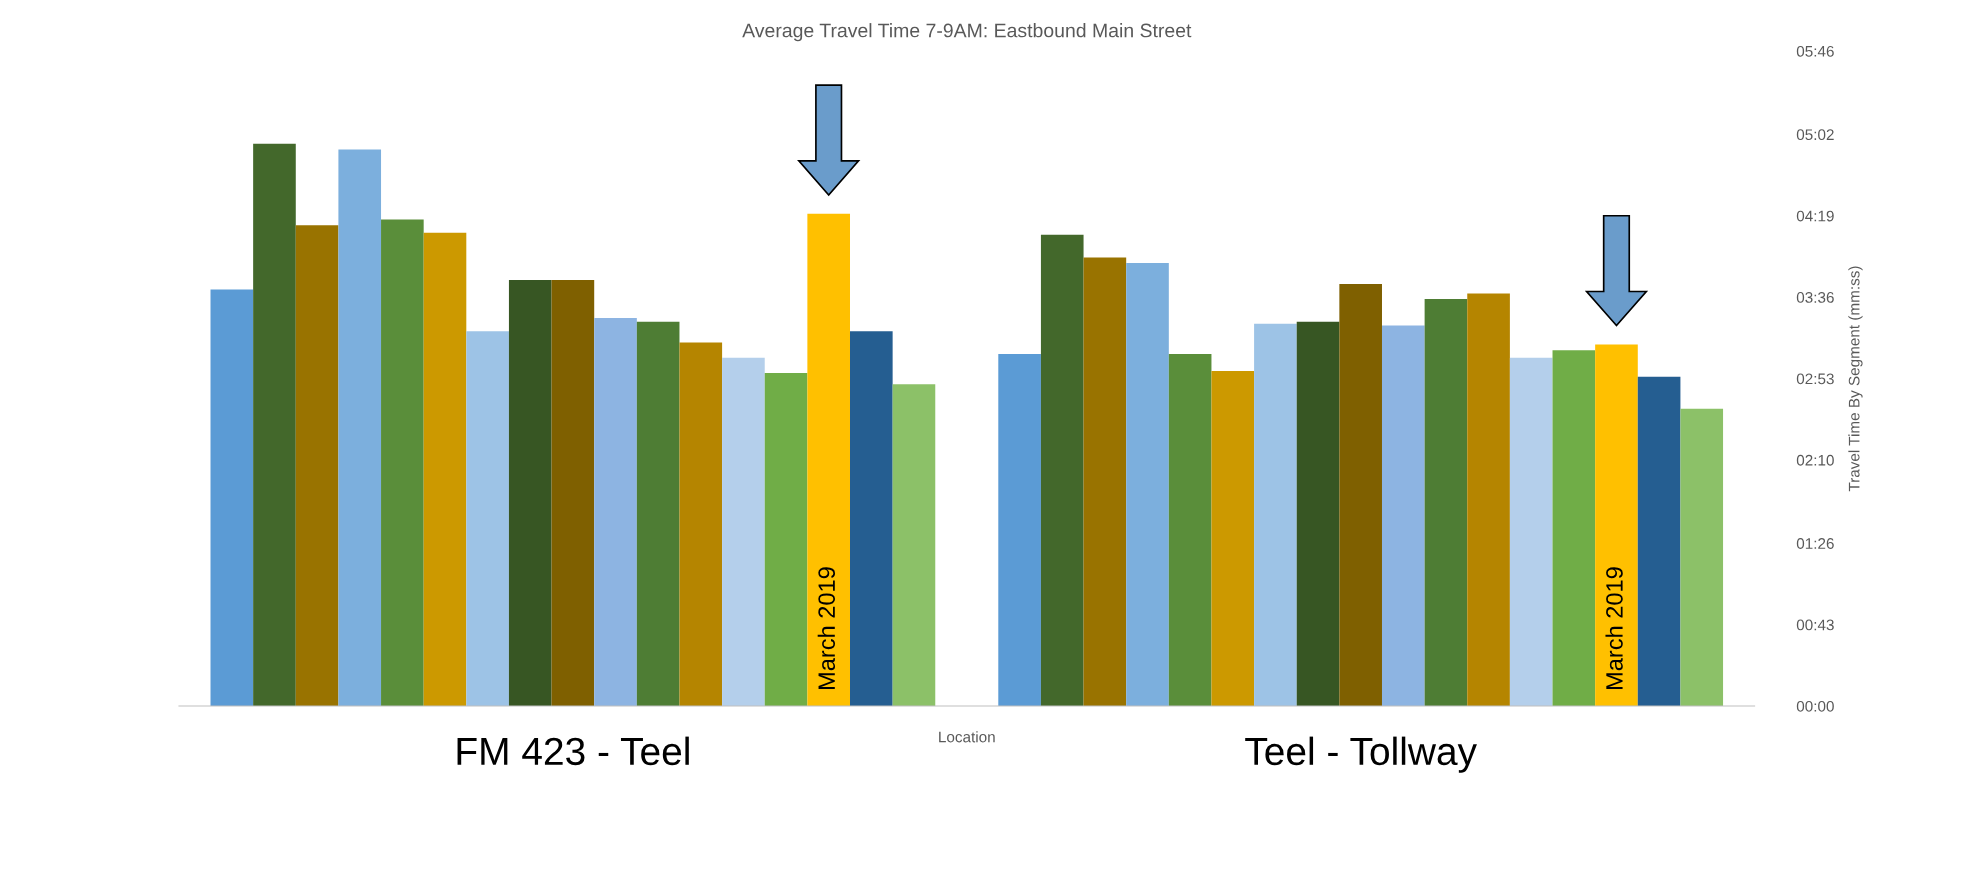  Describe the element at coordinates (1815, 543) in the screenshot. I see `y-tick-label: 01:26` at that location.